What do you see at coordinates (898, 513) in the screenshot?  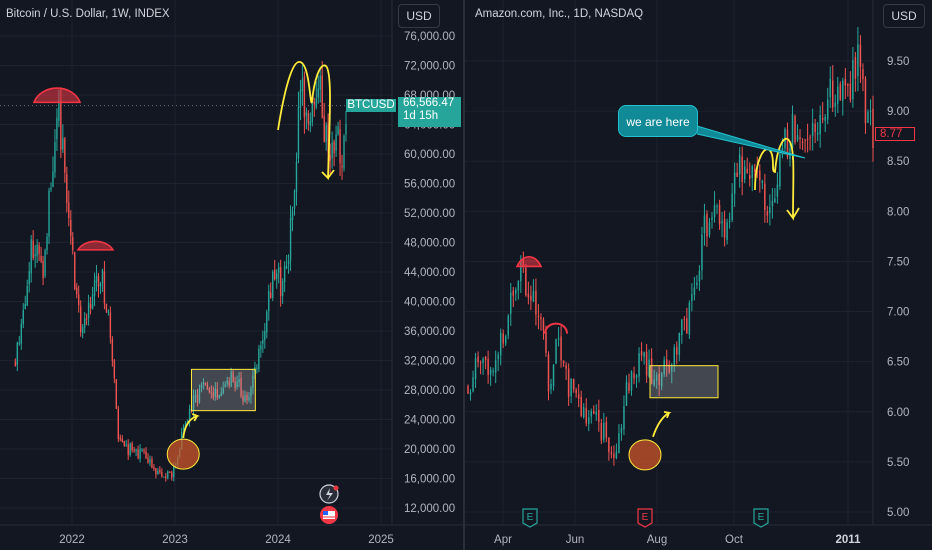 I see `y-tick-label: 5.00` at bounding box center [898, 513].